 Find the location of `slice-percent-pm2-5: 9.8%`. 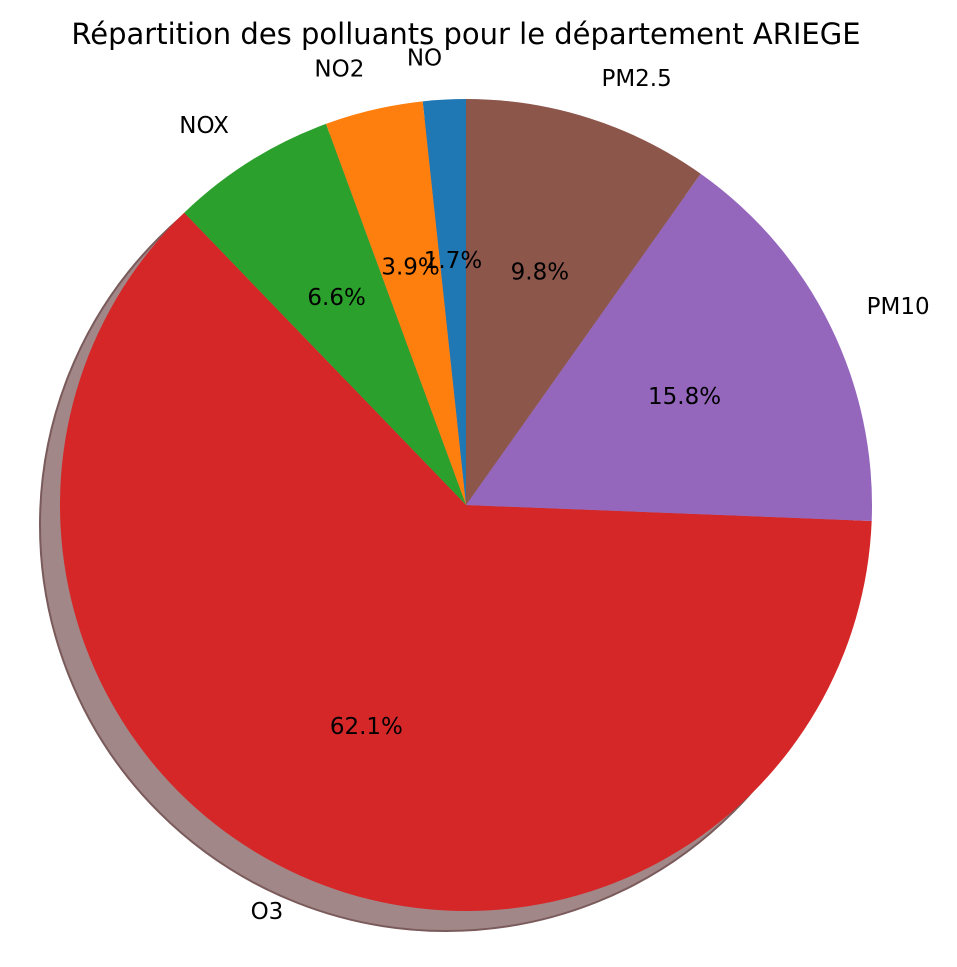

slice-percent-pm2-5: 9.8% is located at coordinates (540, 272).